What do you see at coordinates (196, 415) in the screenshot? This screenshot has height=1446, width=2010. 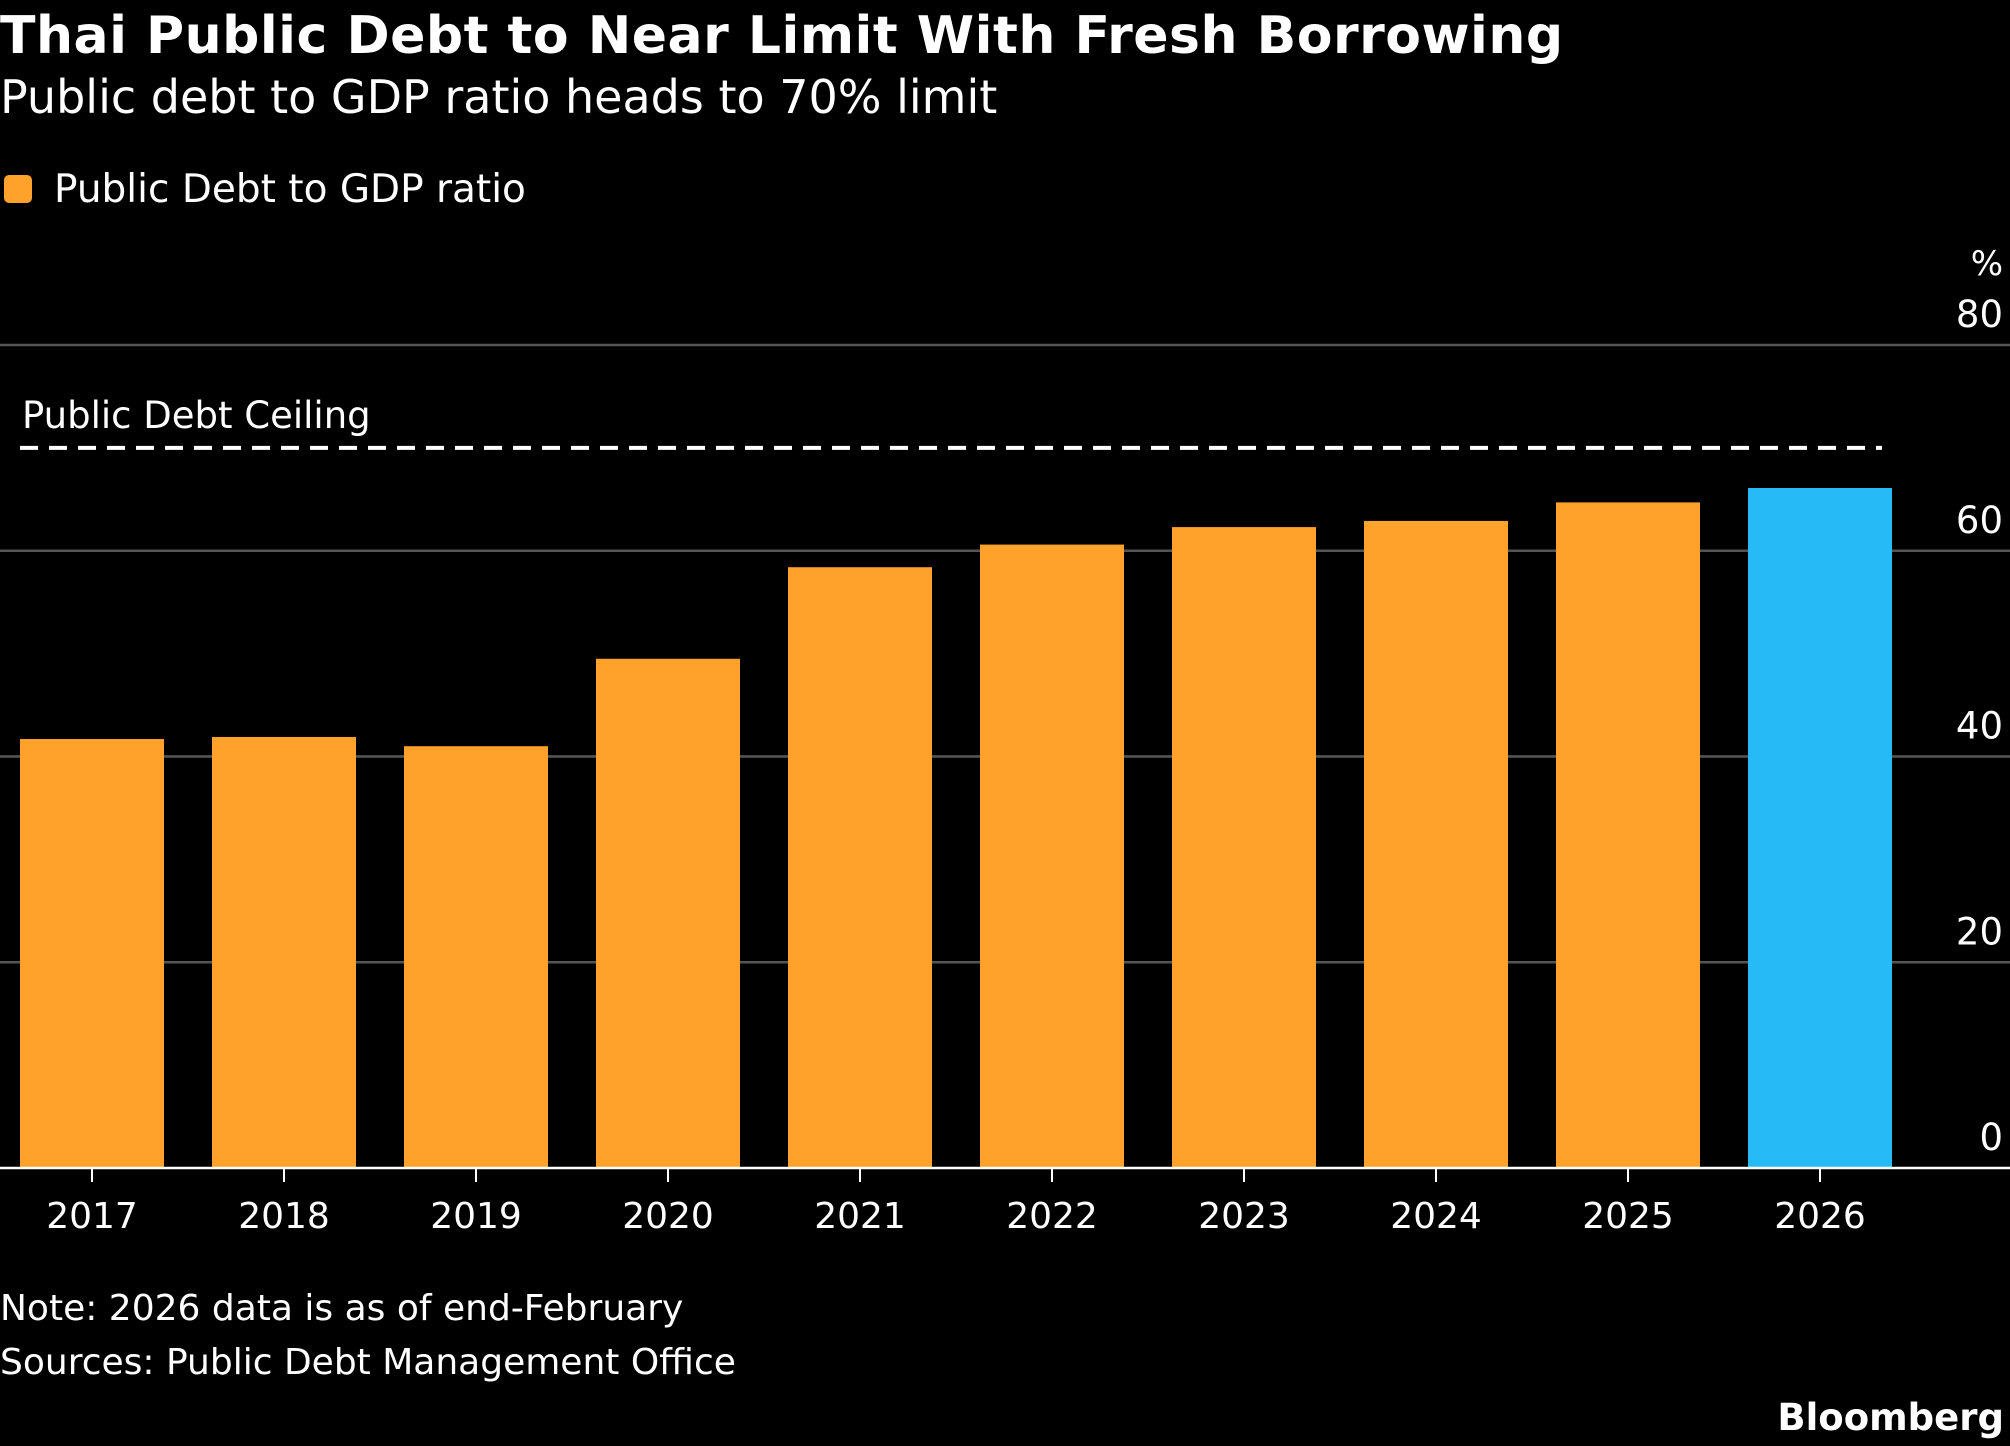 I see `debt-ceiling-label: Public Debt Ceiling` at bounding box center [196, 415].